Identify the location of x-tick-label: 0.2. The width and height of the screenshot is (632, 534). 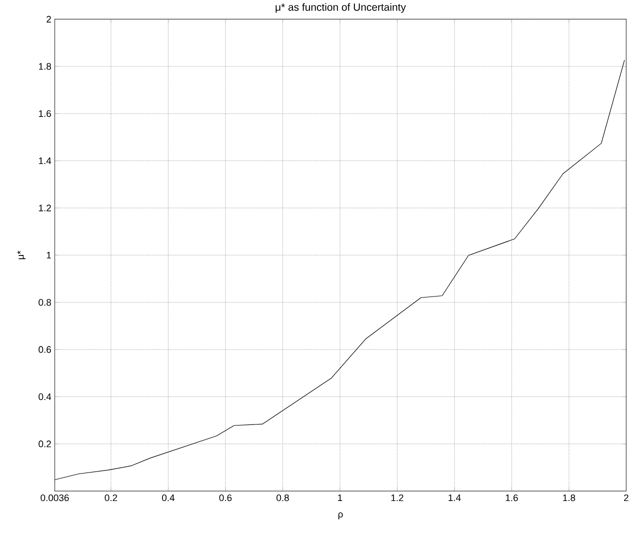
(111, 498).